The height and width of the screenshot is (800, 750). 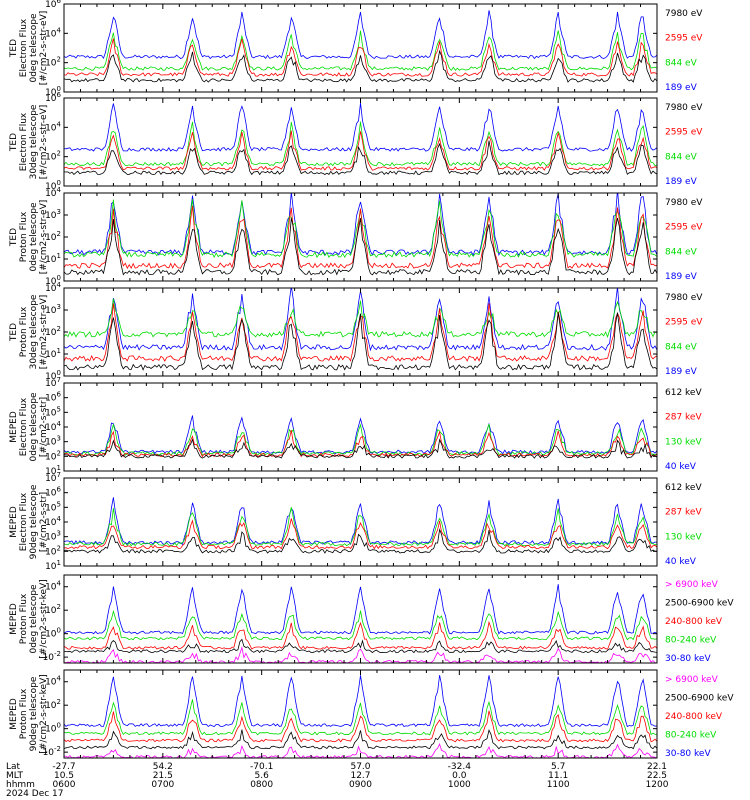 I want to click on series-612-kev, so click(x=360, y=541).